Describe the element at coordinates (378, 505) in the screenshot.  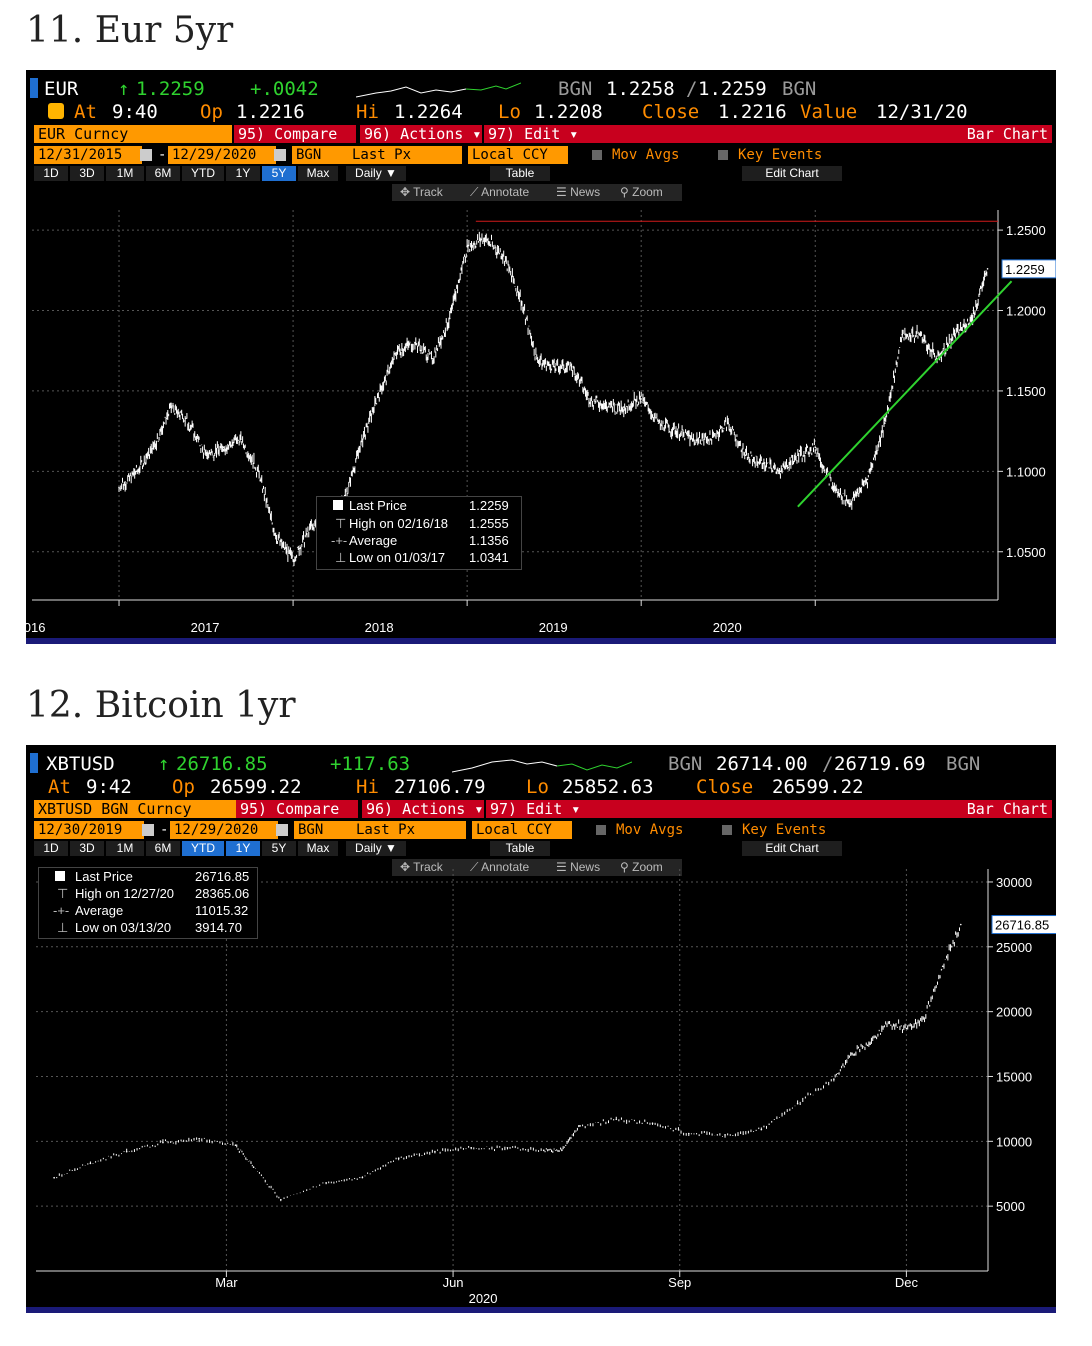
I see `legend-last-label: Last Price` at that location.